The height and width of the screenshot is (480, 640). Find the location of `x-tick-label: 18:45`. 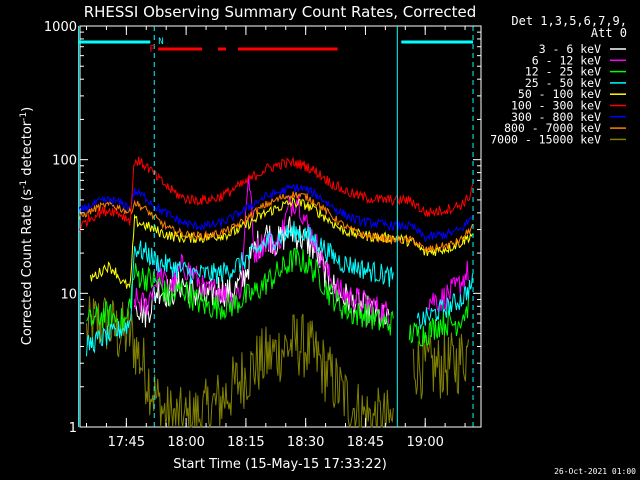

x-tick-label: 18:45 is located at coordinates (365, 442).